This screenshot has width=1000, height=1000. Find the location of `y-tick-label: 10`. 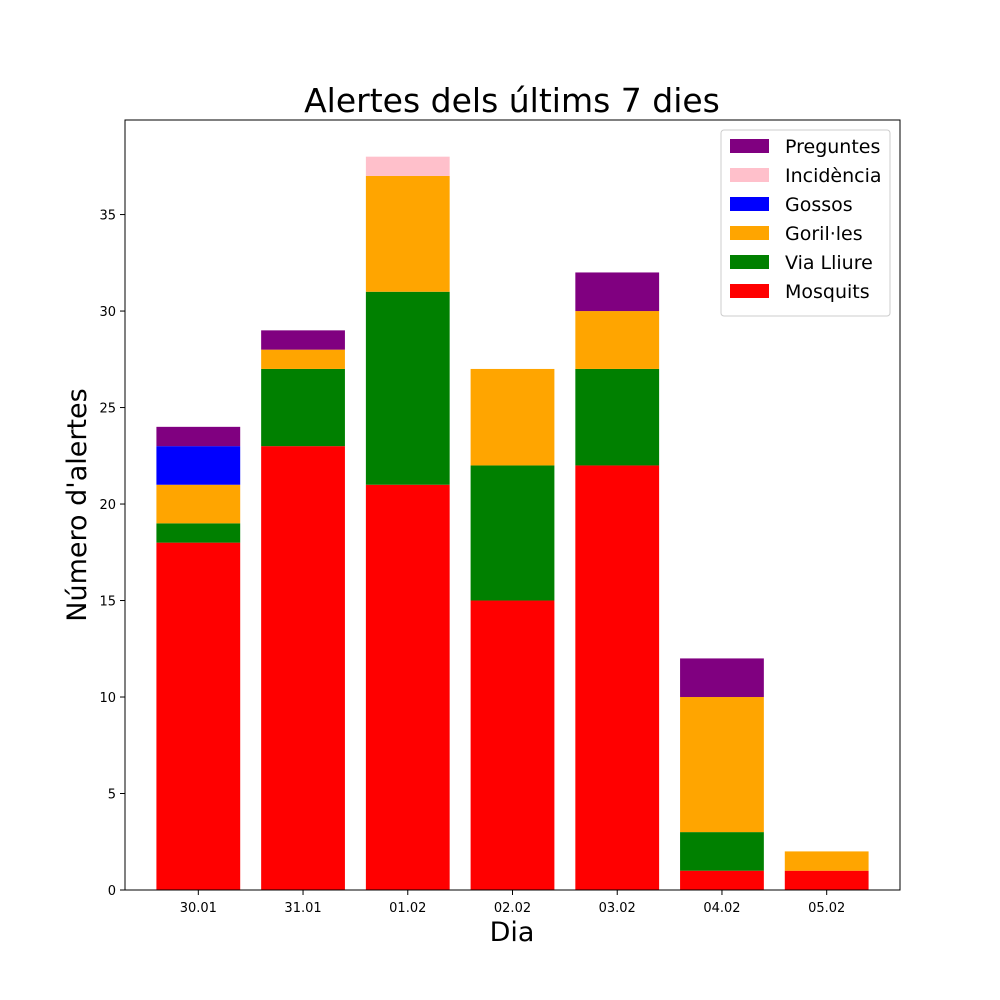

y-tick-label: 10 is located at coordinates (107, 698).